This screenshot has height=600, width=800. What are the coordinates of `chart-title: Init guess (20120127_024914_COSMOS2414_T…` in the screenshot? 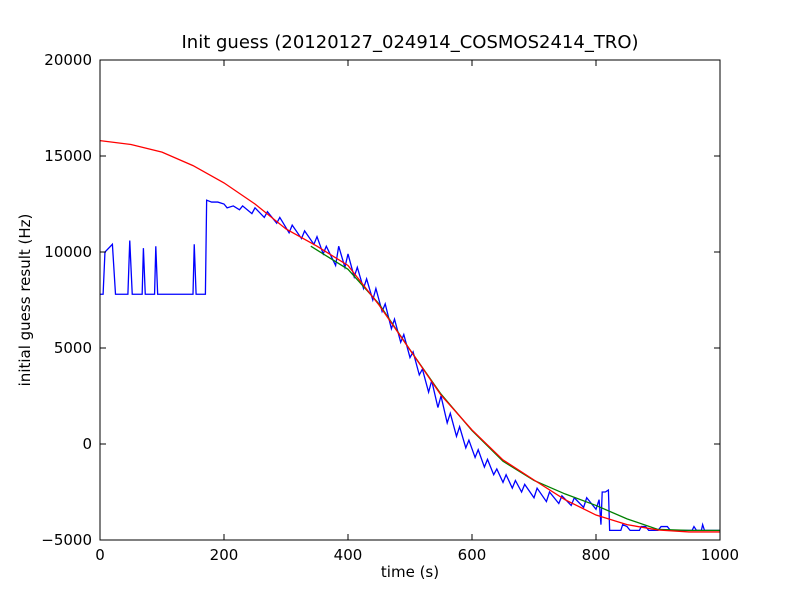 It's located at (409, 42).